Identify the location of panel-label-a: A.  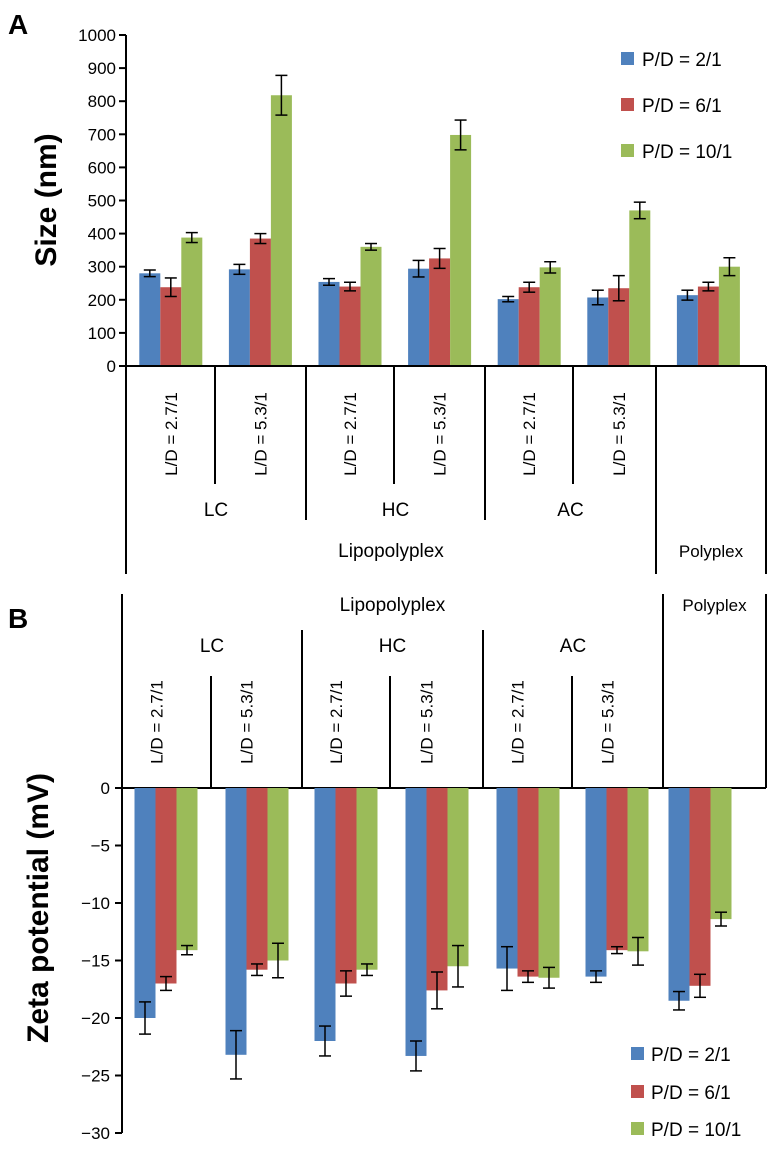
(18, 24).